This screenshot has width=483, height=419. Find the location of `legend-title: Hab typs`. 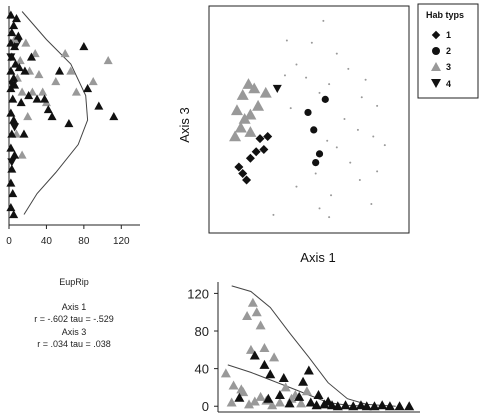

legend-title: Hab typs is located at coordinates (445, 15).